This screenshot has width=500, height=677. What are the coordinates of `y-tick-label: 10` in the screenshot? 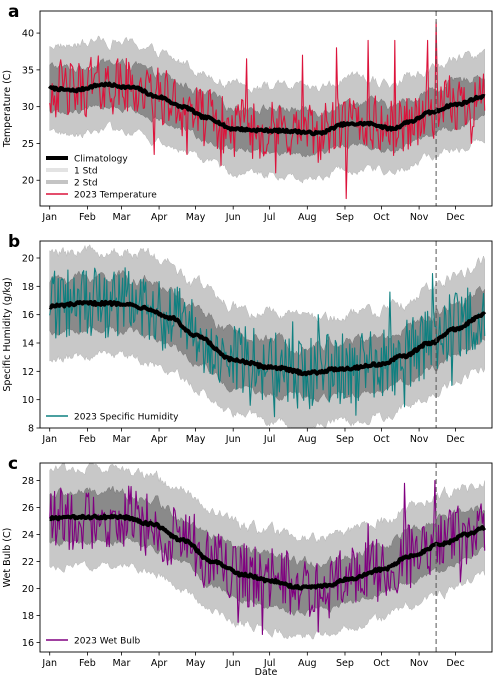 It's located at (28, 400).